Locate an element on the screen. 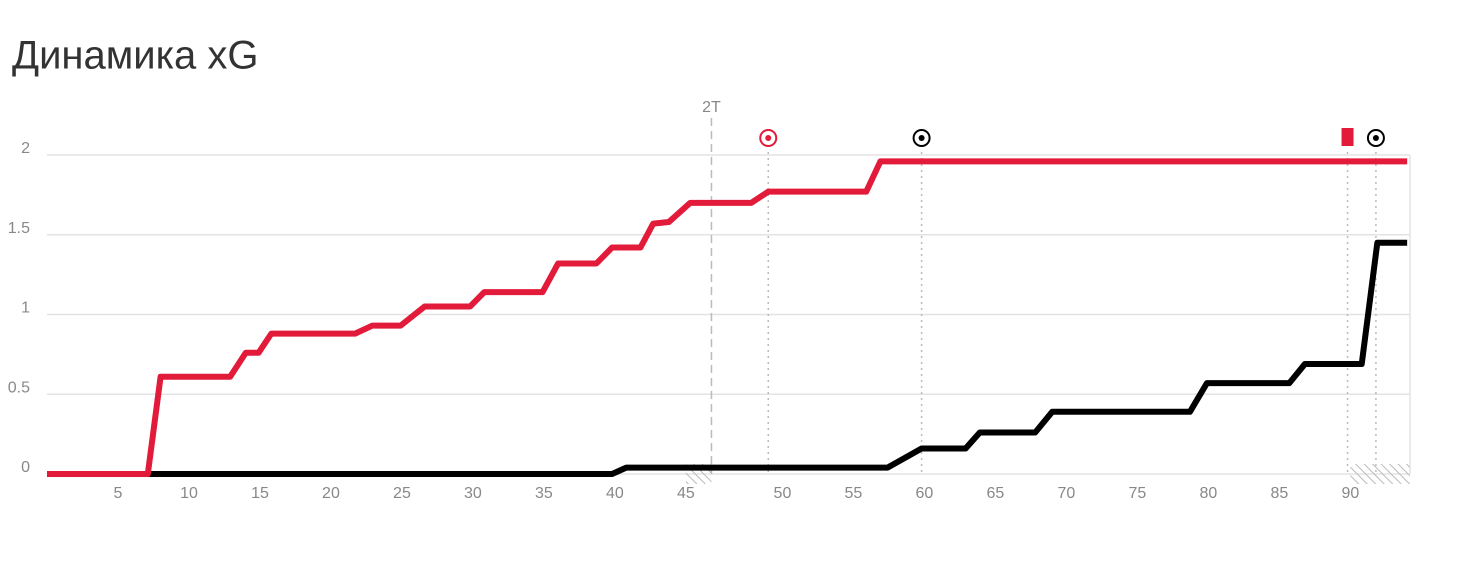 This screenshot has width=1460, height=574. x-tick-label: 45 is located at coordinates (686, 493).